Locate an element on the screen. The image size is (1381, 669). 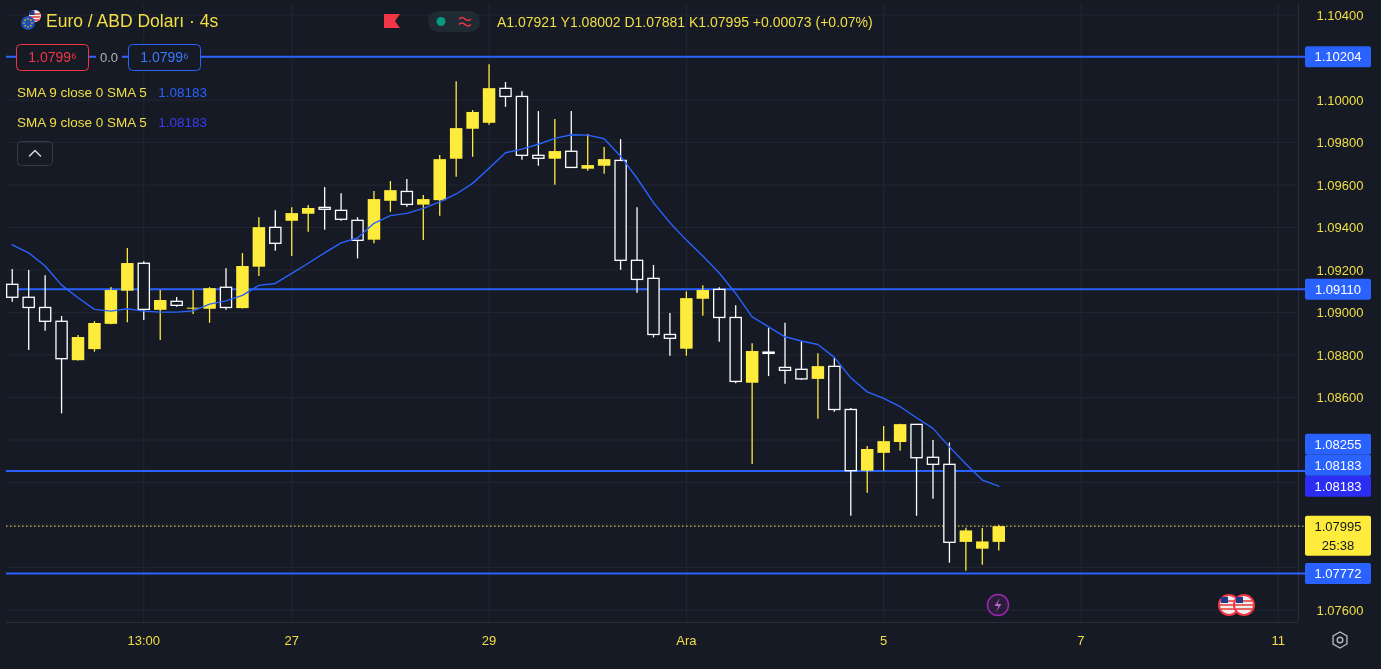
y-tick-label: 1.09000 is located at coordinates (1340, 313).